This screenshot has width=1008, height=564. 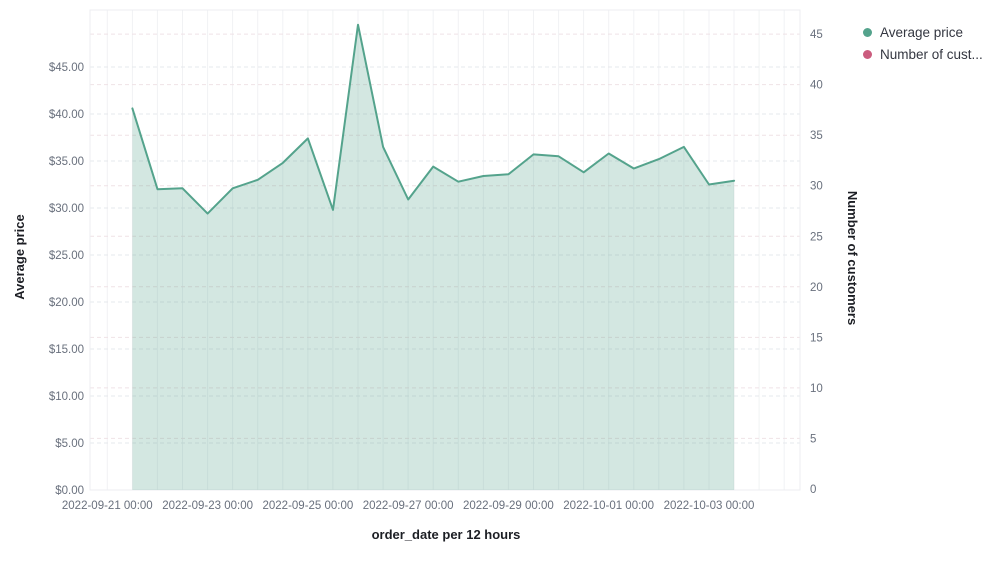 I want to click on x-tick-label: 2022-09-25 00:00, so click(x=307, y=506).